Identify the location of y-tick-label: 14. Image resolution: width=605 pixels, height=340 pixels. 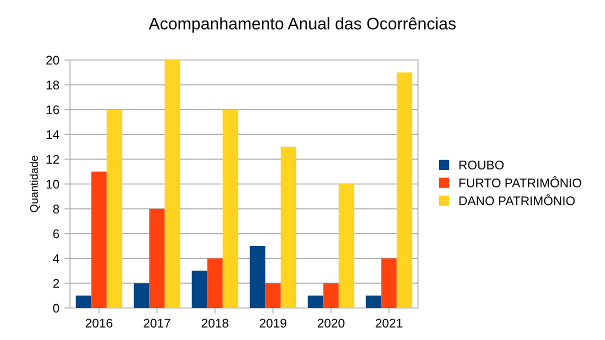
(53, 134).